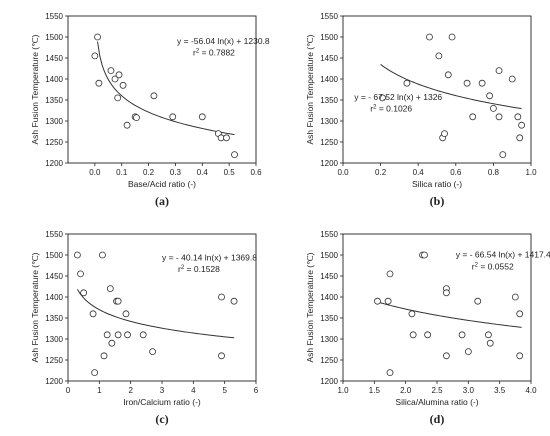  What do you see at coordinates (99, 390) in the screenshot?
I see `x-tick-label: 1` at bounding box center [99, 390].